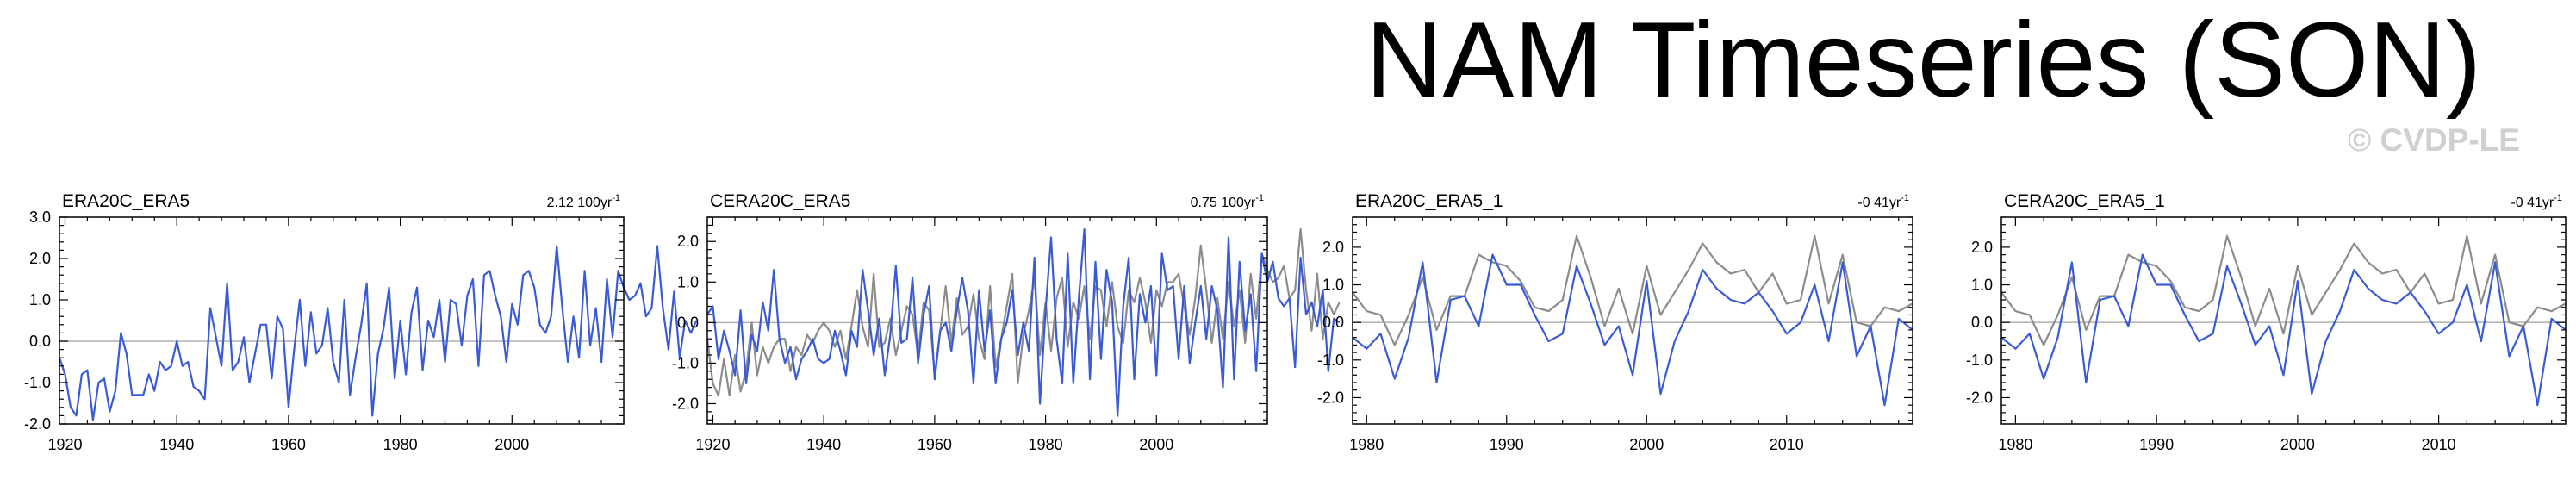 The width and height of the screenshot is (2576, 486). I want to click on series-line-cera20c-era5, so click(1024, 322).